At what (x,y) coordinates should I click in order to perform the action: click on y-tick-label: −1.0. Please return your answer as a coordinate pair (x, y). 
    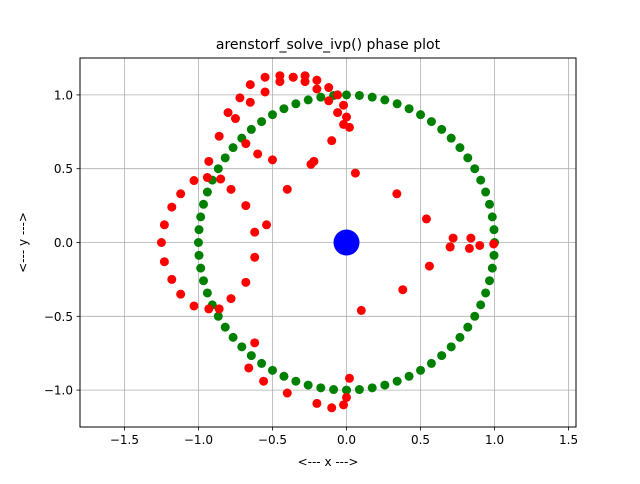
    Looking at the image, I should click on (58, 391).